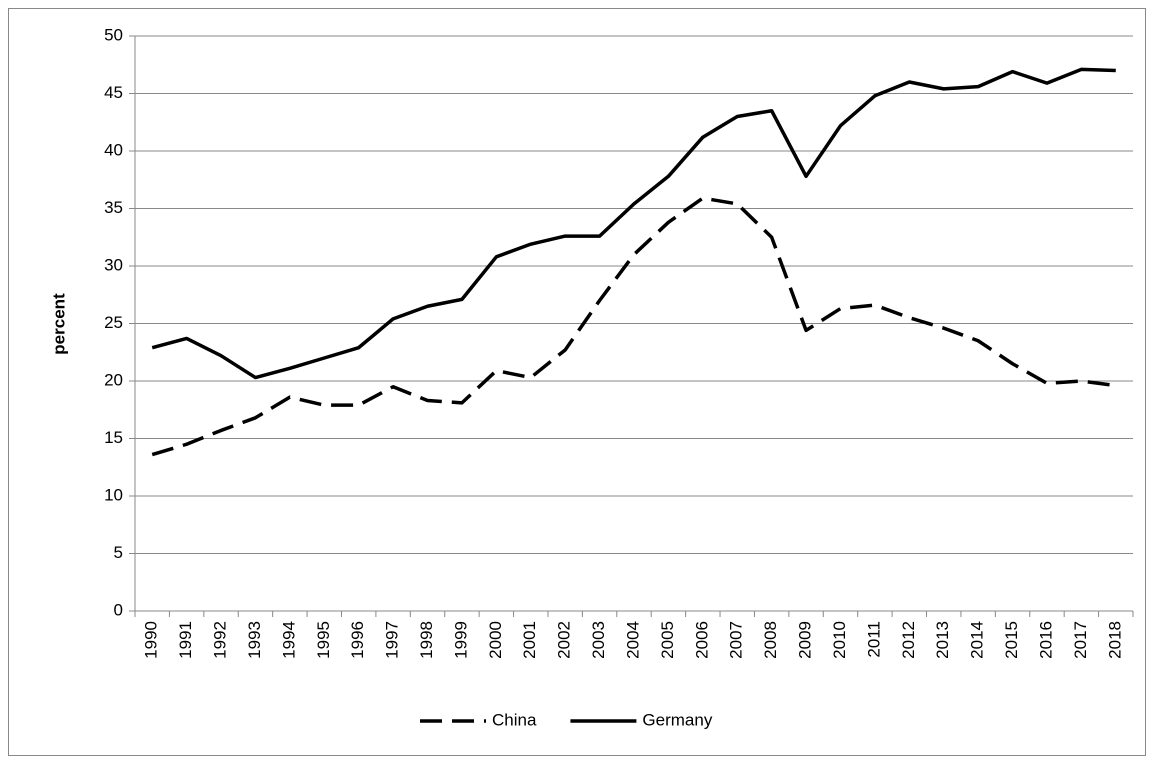 Image resolution: width=1154 pixels, height=764 pixels. What do you see at coordinates (460, 640) in the screenshot?
I see `x-tick-label: 1999` at bounding box center [460, 640].